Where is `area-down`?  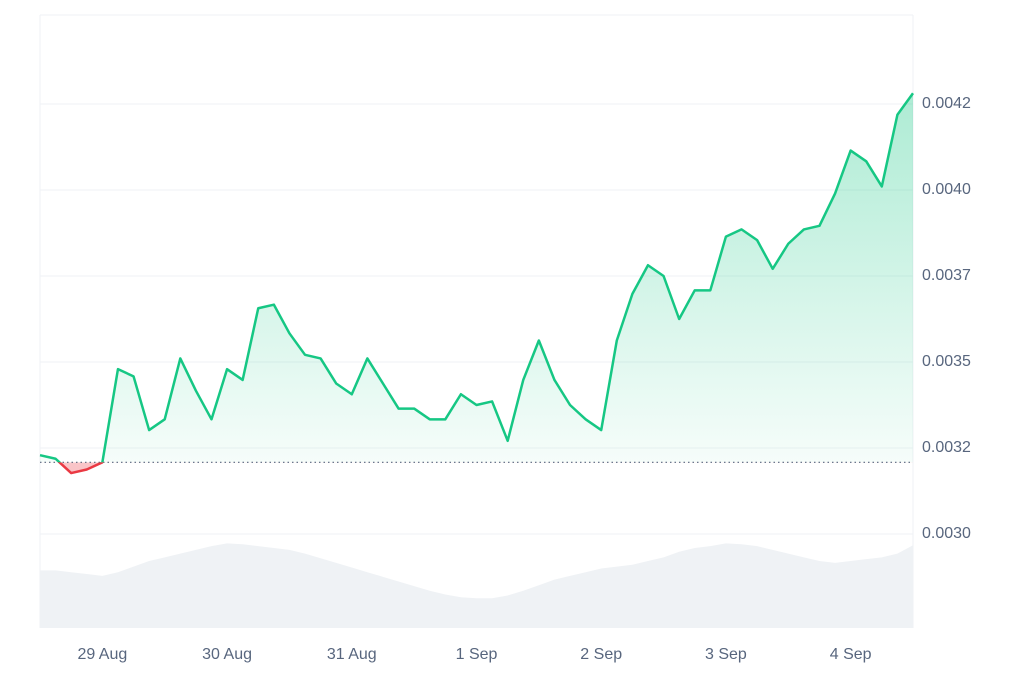 area-down is located at coordinates (81, 468).